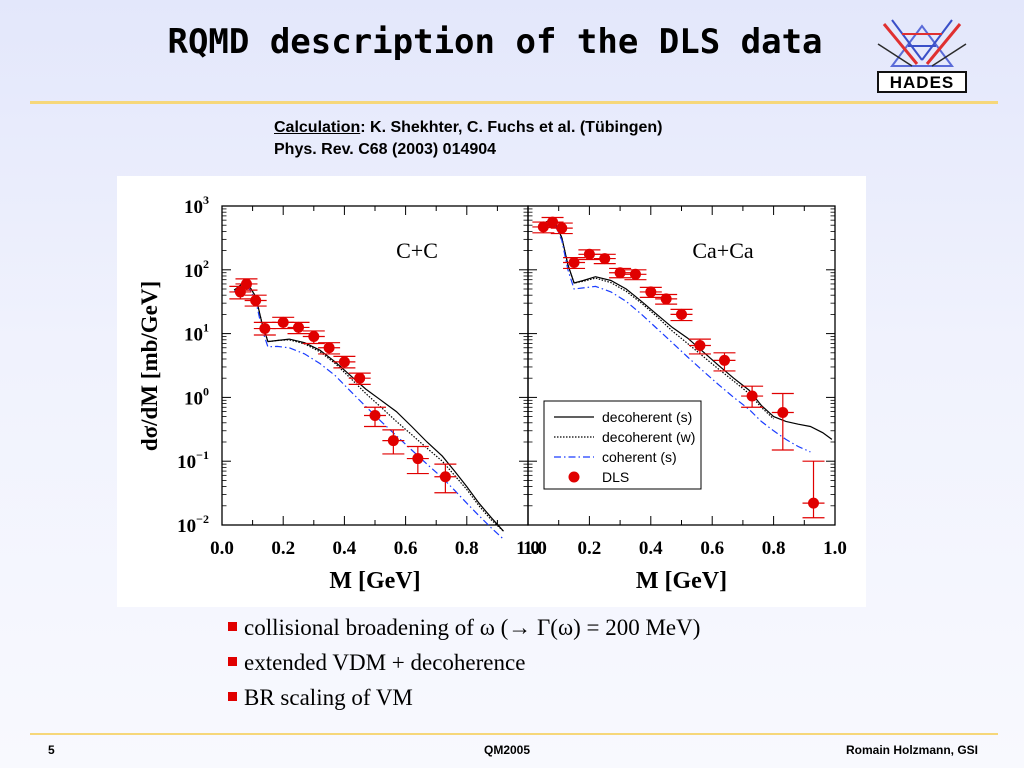  I want to click on detector-graphic, so click(922, 43).